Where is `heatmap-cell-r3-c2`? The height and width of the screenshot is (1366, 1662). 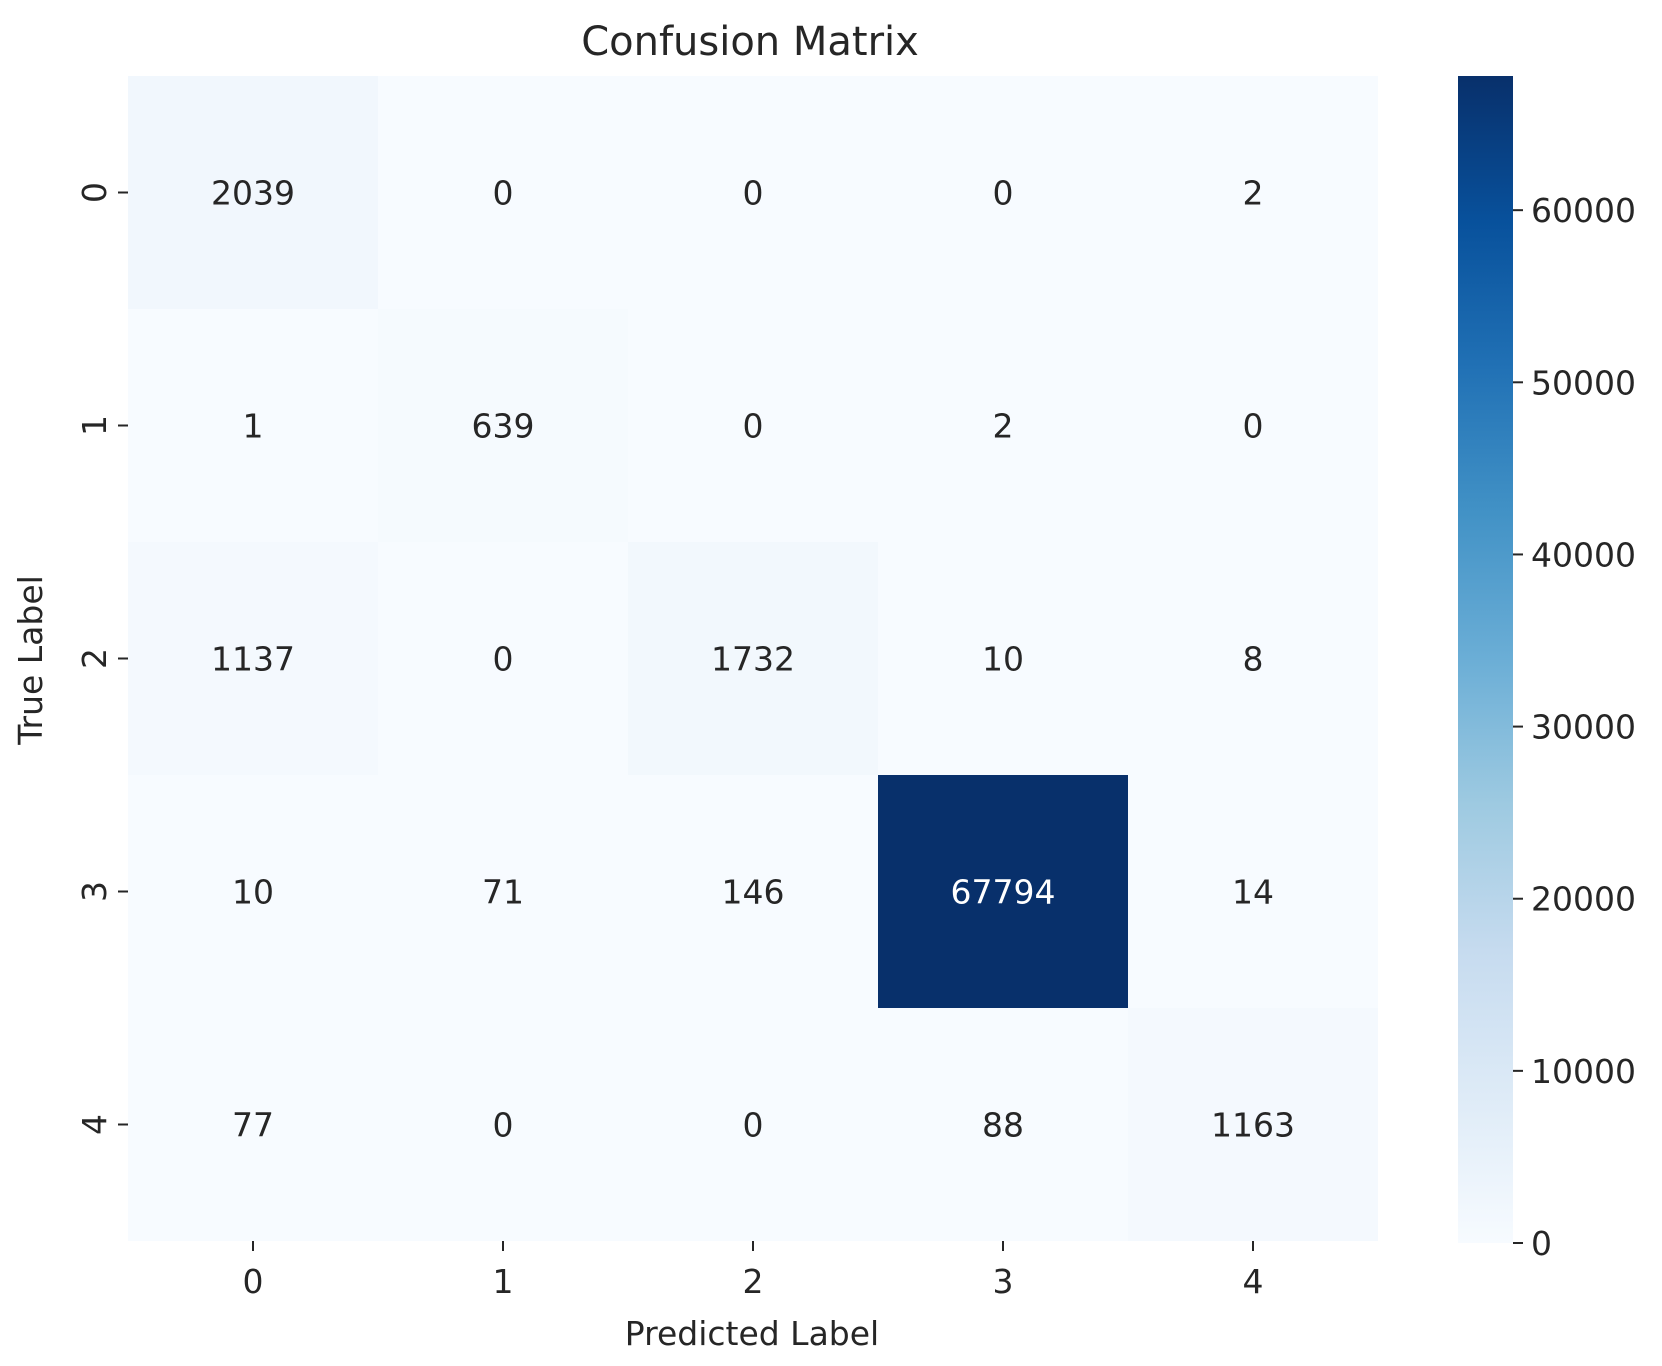
heatmap-cell-r3-c2 is located at coordinates (753, 891).